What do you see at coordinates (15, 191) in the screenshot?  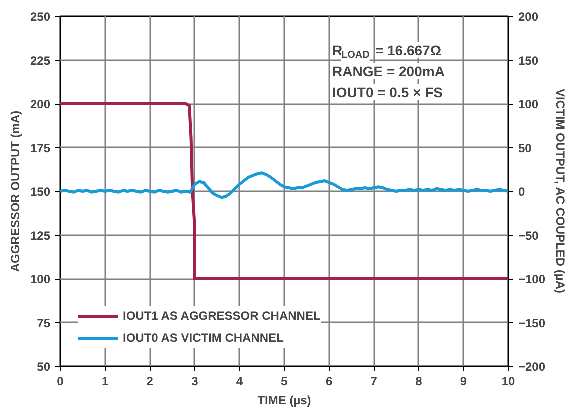 I see `y-axis-title: AGGRESSOR OUTPUT (mA)` at bounding box center [15, 191].